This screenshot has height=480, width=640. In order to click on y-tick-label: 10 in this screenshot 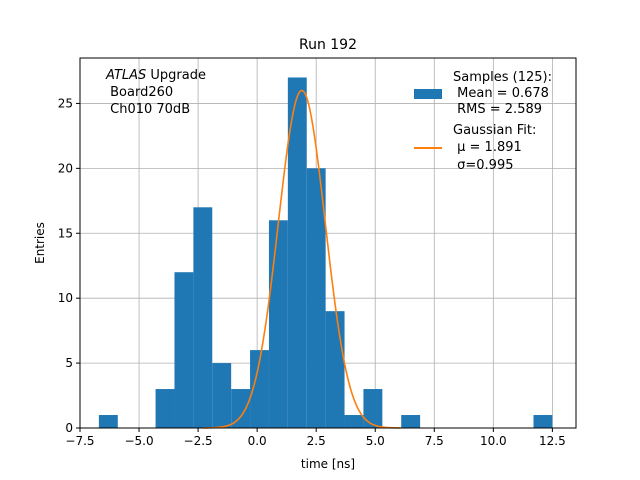, I will do `click(65, 298)`.